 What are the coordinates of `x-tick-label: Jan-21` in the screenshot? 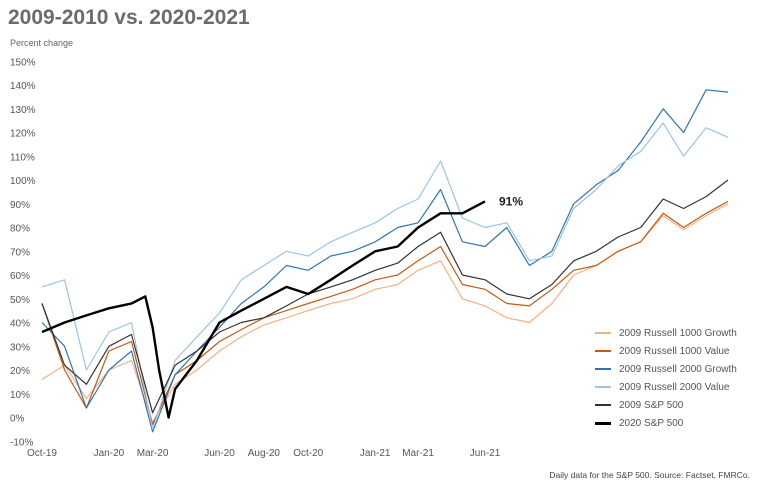 It's located at (375, 453).